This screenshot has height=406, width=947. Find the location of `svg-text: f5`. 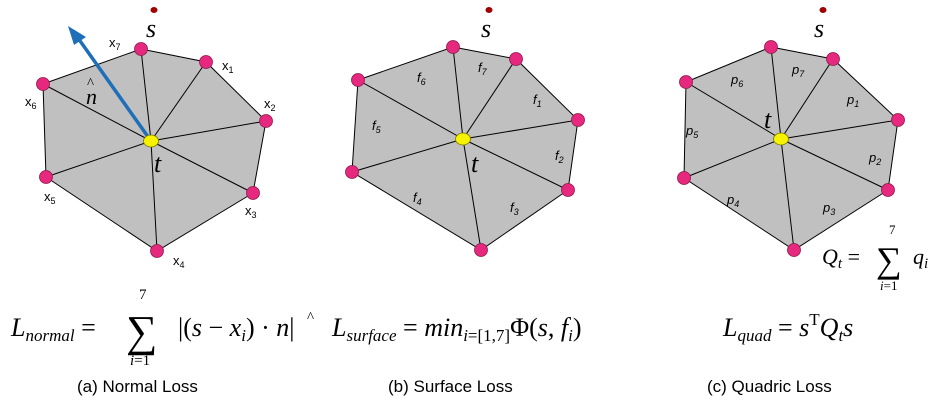

svg-text: f5 is located at coordinates (377, 126).